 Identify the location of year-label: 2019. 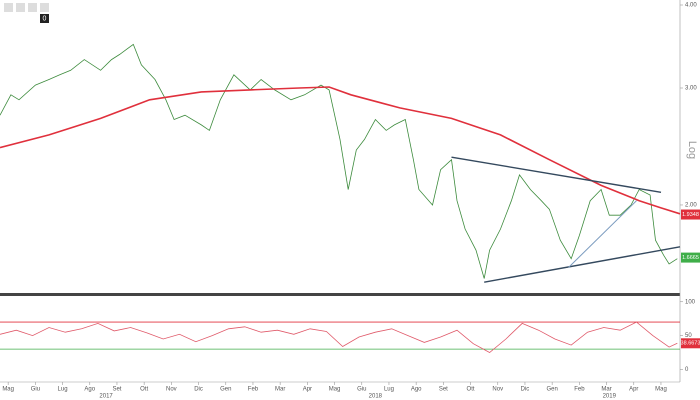
(610, 397).